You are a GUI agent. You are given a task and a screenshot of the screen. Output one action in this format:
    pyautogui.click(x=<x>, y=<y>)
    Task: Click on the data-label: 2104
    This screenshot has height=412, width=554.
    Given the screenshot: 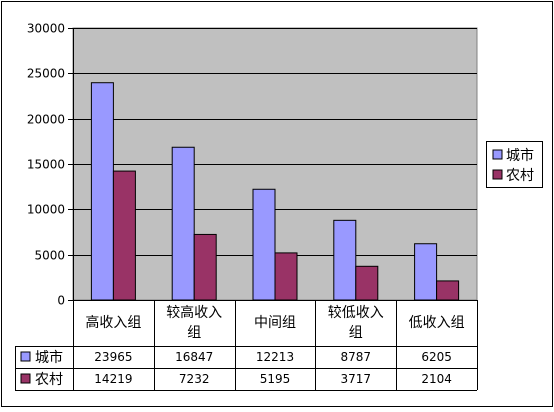 What is the action you would take?
    pyautogui.click(x=436, y=379)
    